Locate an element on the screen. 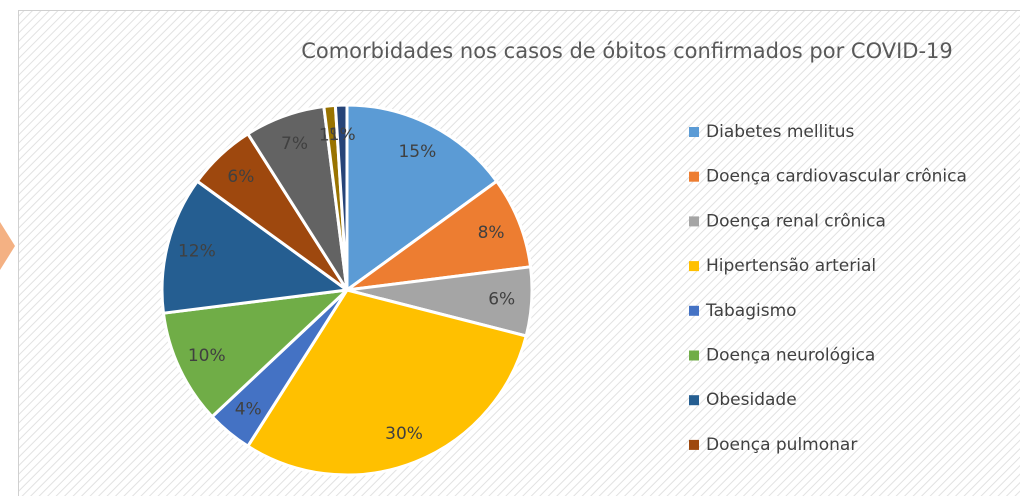  data-label: 12% is located at coordinates (197, 251).